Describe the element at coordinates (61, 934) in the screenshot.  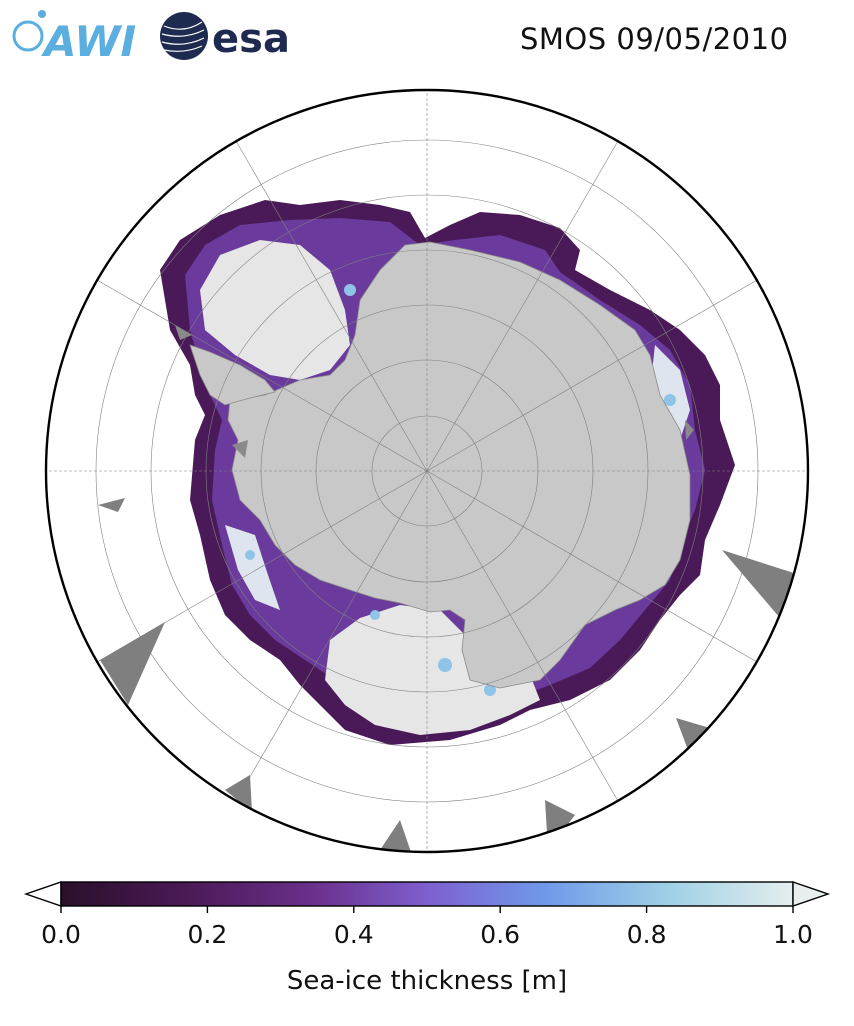
I see `colorbar-tick-label: 0.0` at that location.